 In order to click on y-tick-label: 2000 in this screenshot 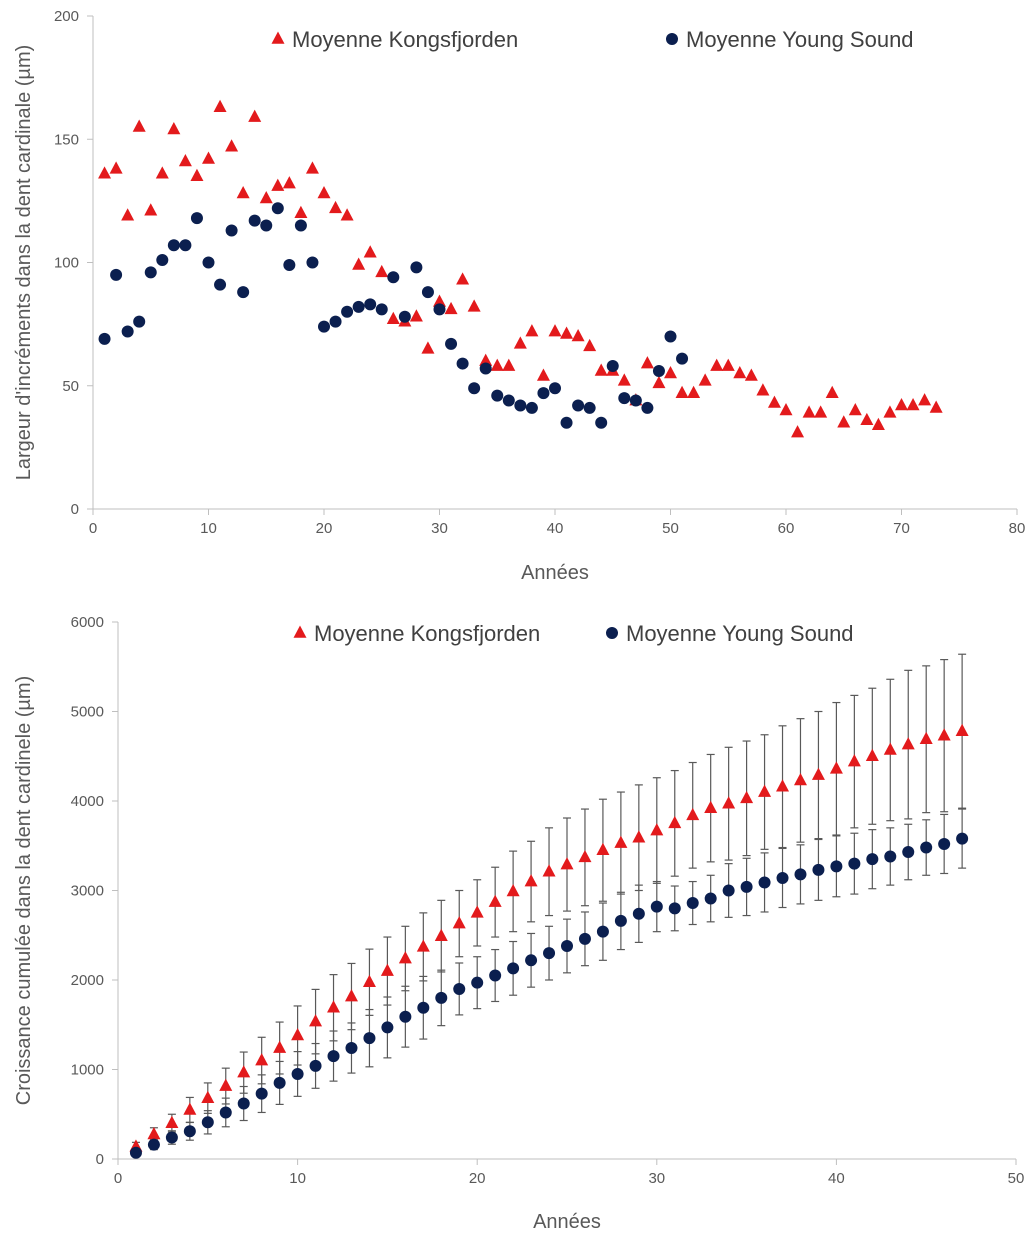, I will do `click(87, 980)`.